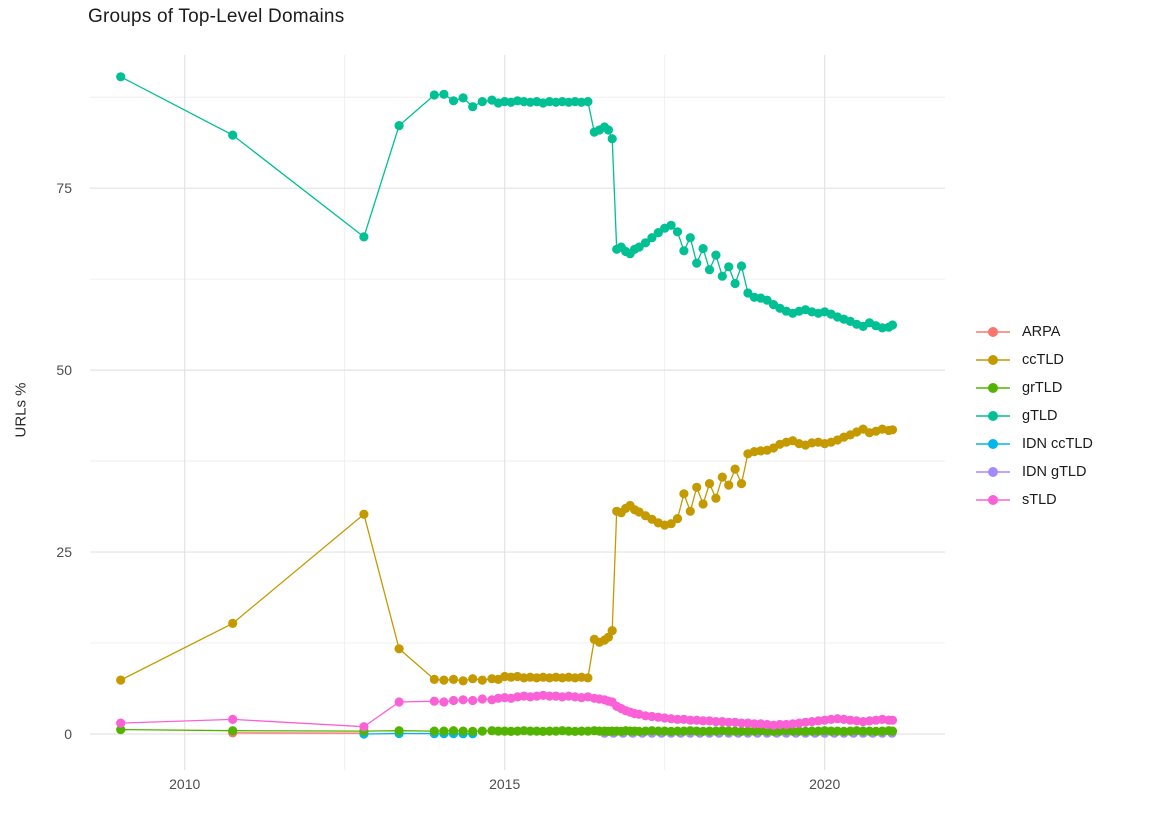 The height and width of the screenshot is (827, 1164). What do you see at coordinates (216, 16) in the screenshot?
I see `chart-title: Groups of Top-Level Domains` at bounding box center [216, 16].